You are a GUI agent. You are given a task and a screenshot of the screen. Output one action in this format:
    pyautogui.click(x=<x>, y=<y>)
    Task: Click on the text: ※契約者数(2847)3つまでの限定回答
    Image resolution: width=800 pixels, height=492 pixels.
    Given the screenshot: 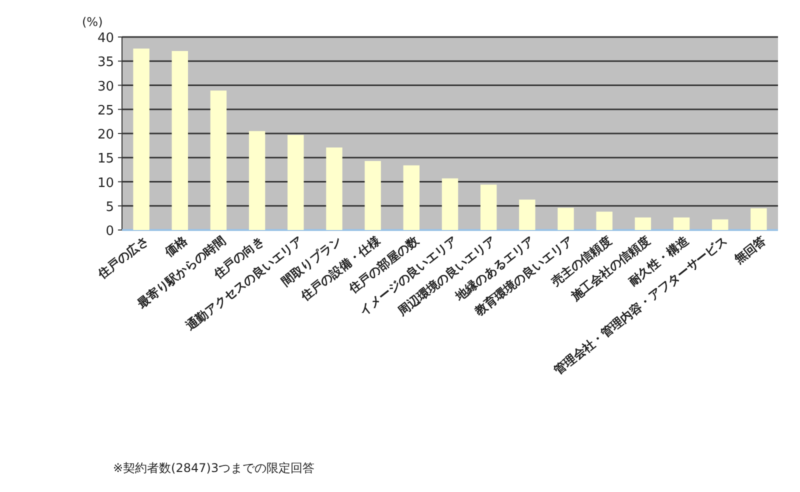 What is the action you would take?
    pyautogui.click(x=214, y=468)
    